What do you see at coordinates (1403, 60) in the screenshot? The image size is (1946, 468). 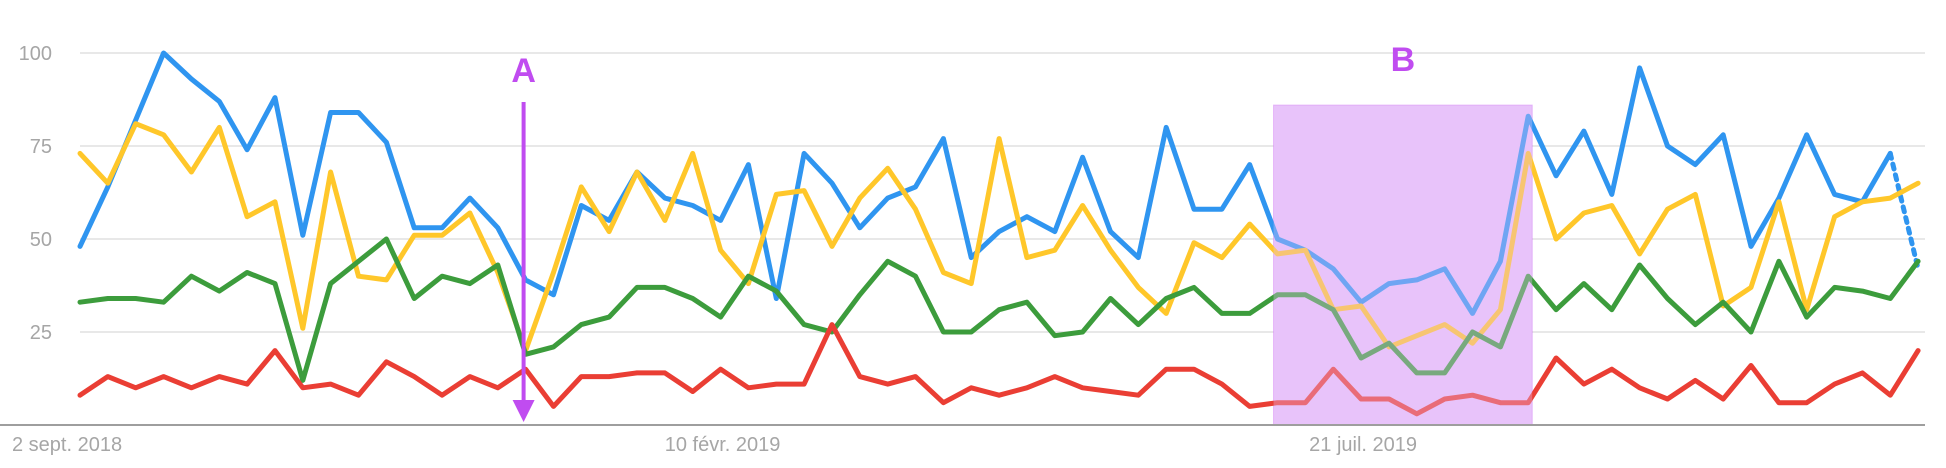 I see `annotation-label-b: B` at bounding box center [1403, 60].